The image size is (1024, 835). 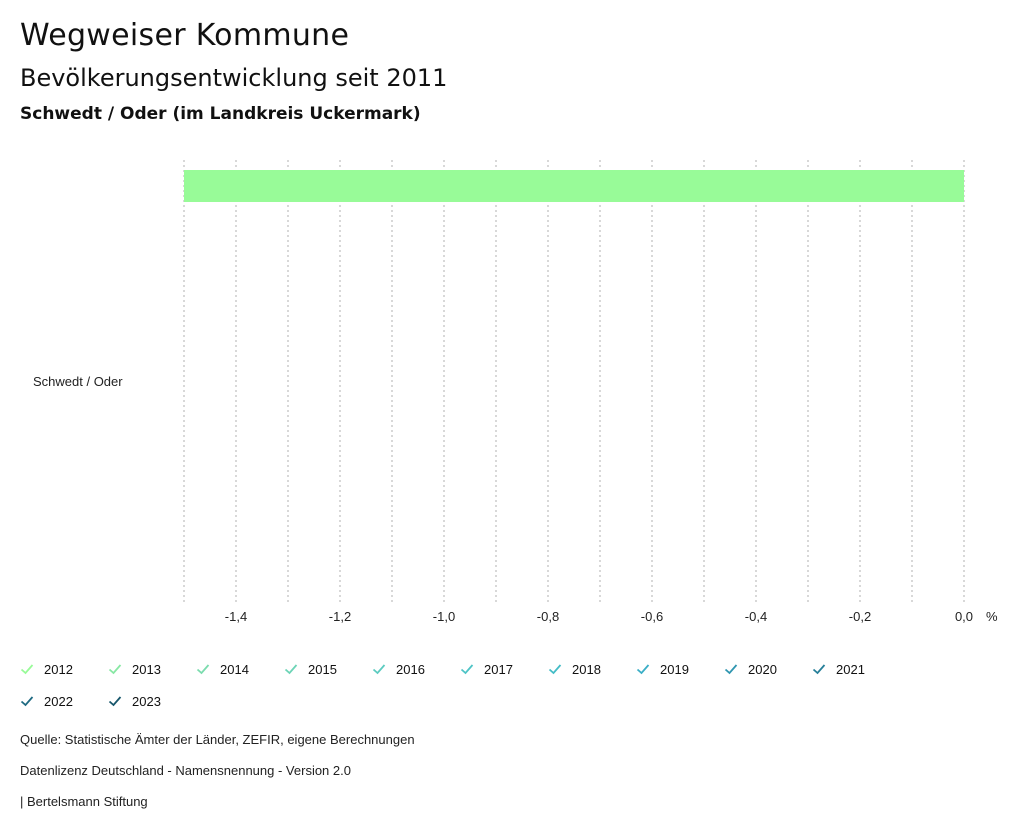 I want to click on legend-item-2019: 2019, so click(x=662, y=669).